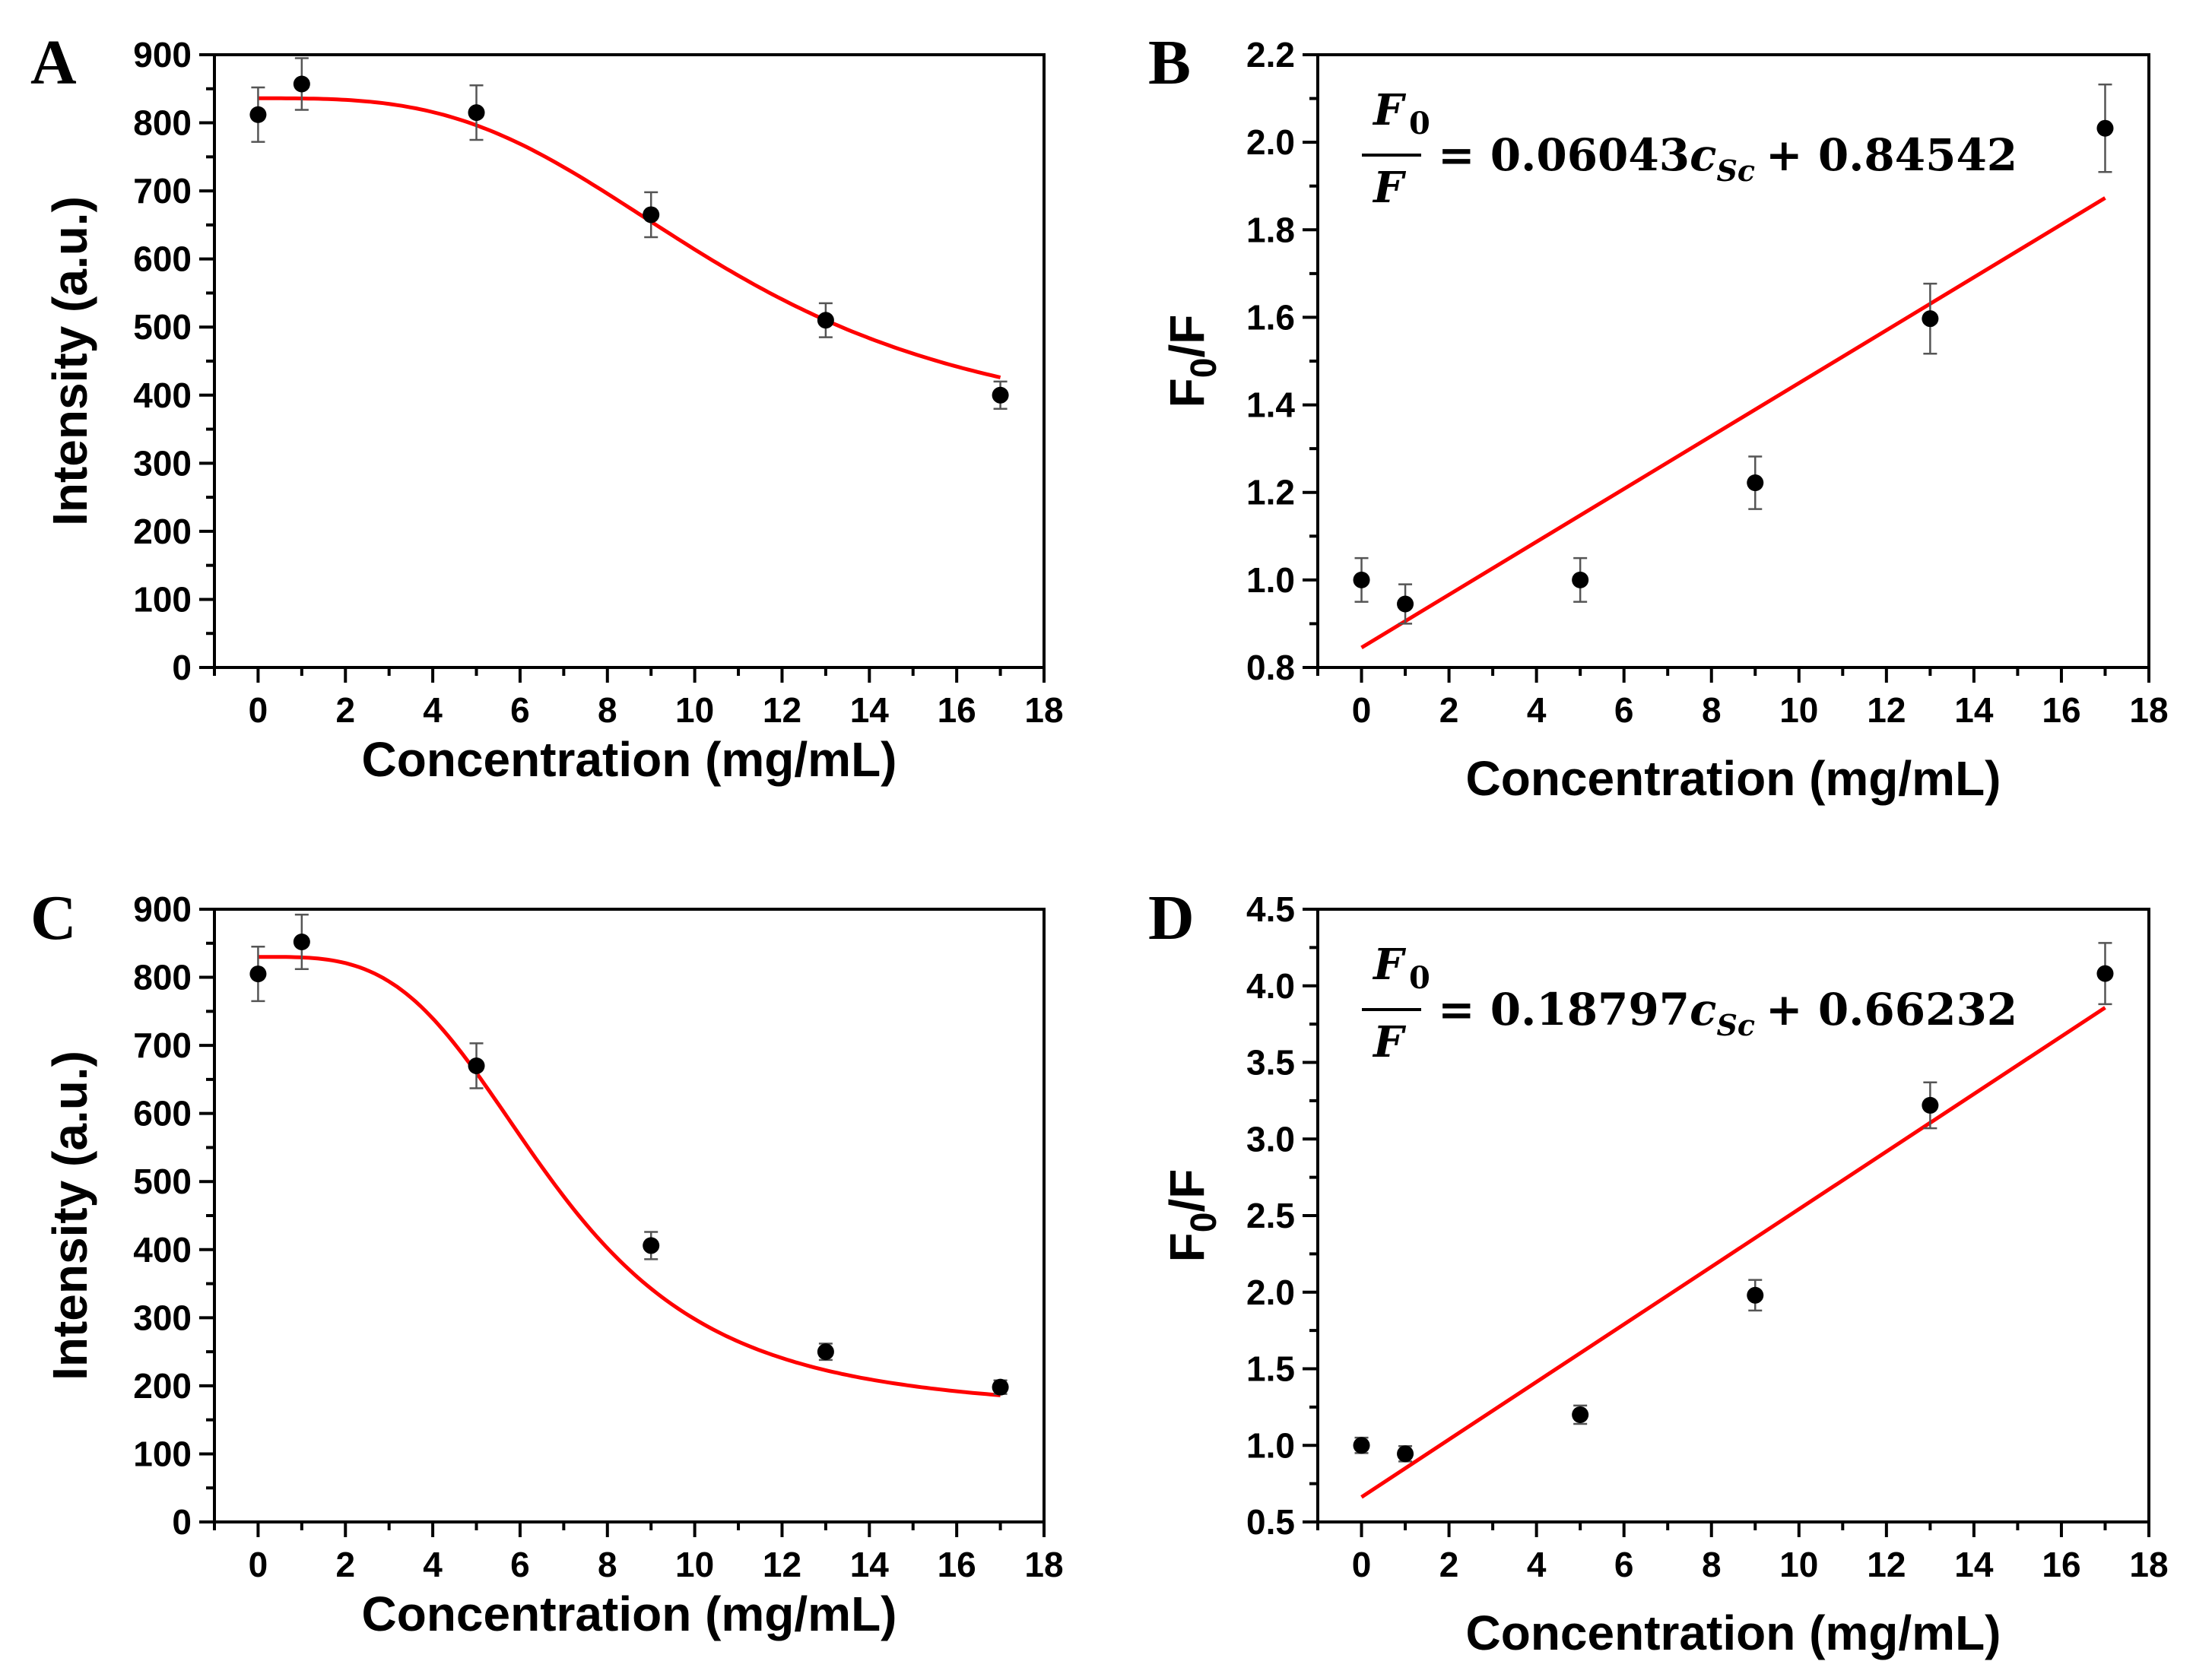  I want to click on equation-rhs: = 0.06043cSc + 0.84542, so click(1727, 159).